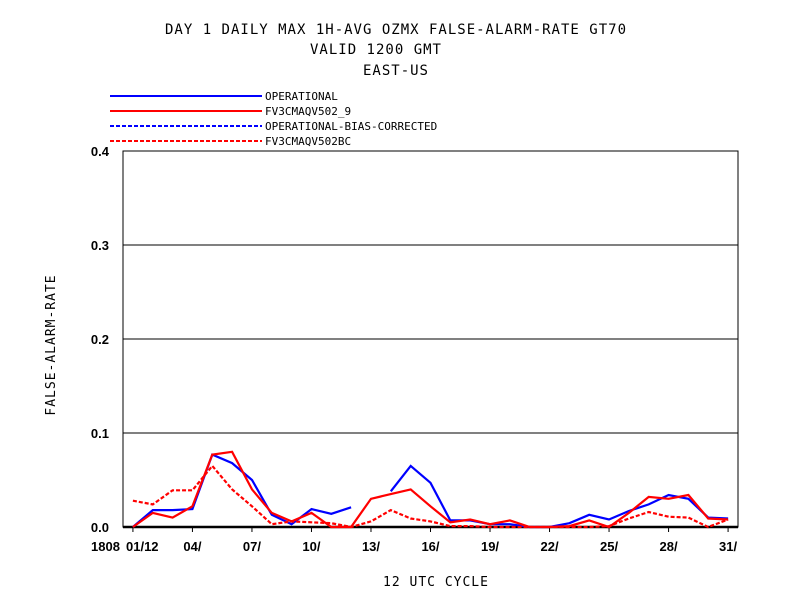  What do you see at coordinates (192, 546) in the screenshot?
I see `x-tick-label: 04/` at bounding box center [192, 546].